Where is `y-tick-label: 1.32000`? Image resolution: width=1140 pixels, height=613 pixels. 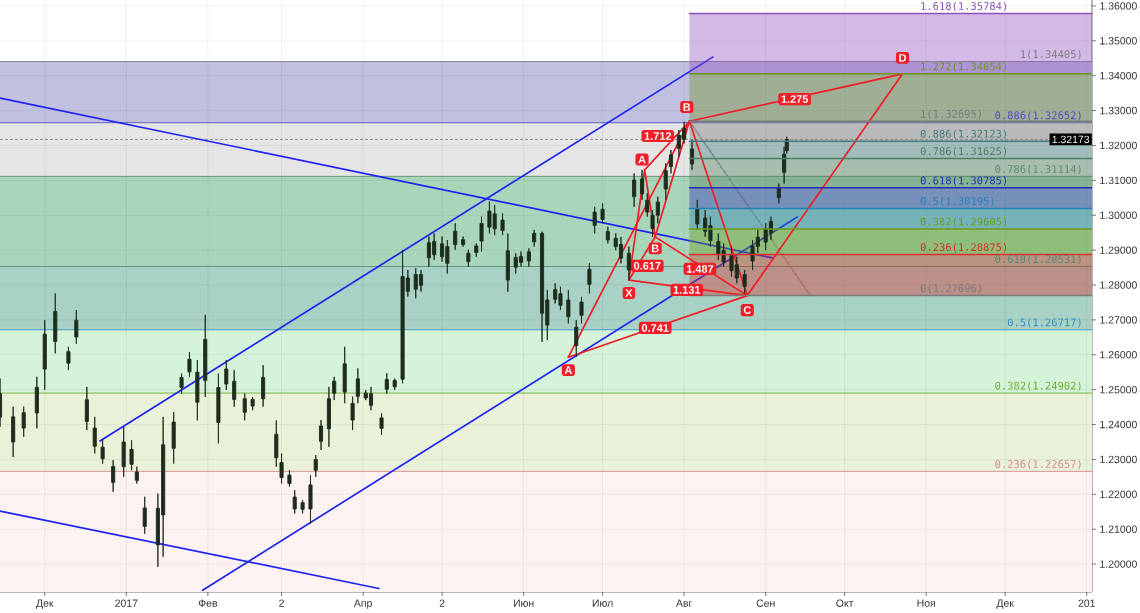 y-tick-label: 1.32000 is located at coordinates (1118, 145).